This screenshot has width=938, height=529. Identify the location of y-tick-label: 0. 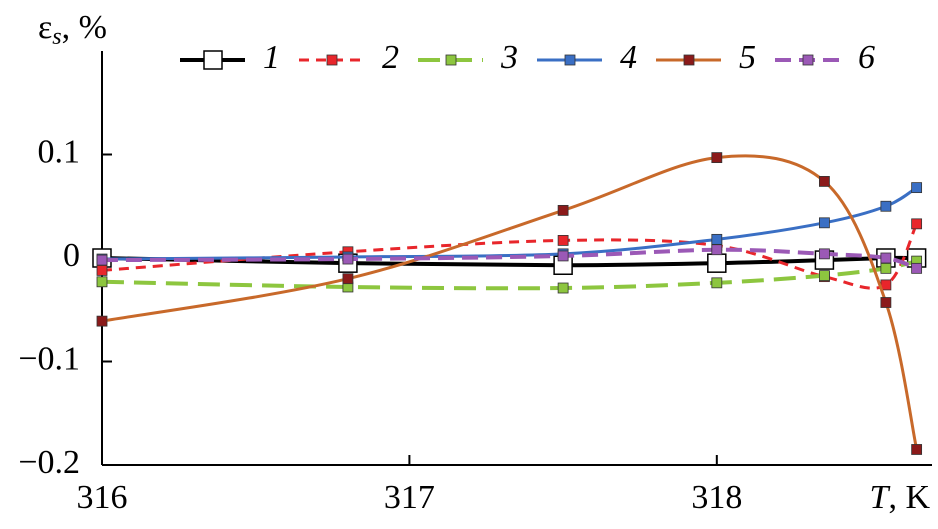
(71, 255).